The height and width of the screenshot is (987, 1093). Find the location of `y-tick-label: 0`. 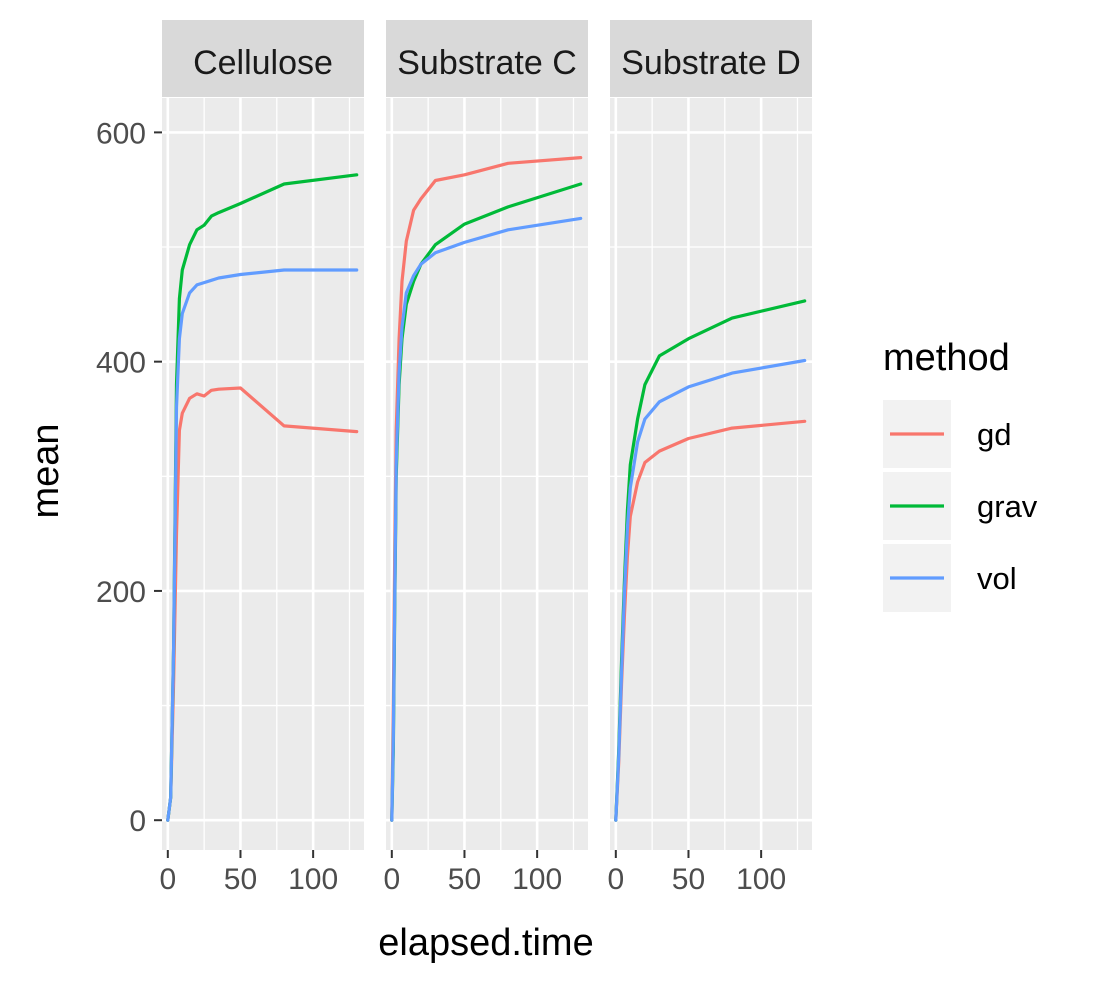

y-tick-label: 0 is located at coordinates (137, 821).